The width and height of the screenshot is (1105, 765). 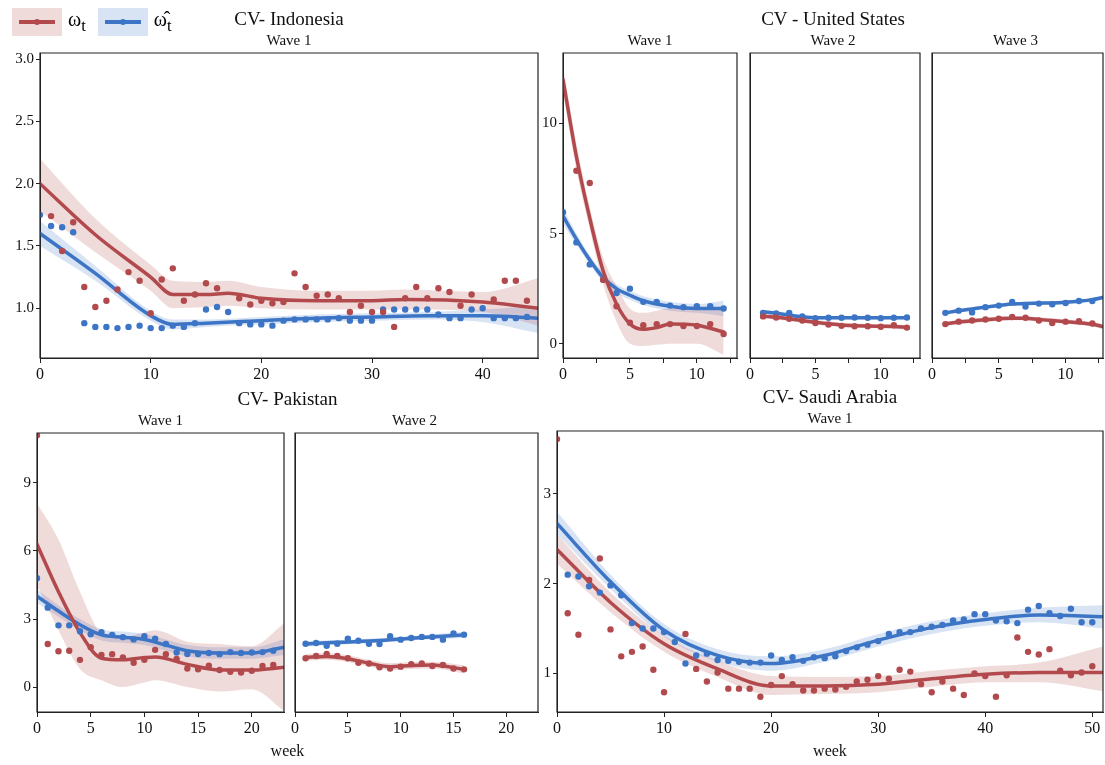 I want to click on chart-title: CV- Indonesia, so click(x=289, y=18).